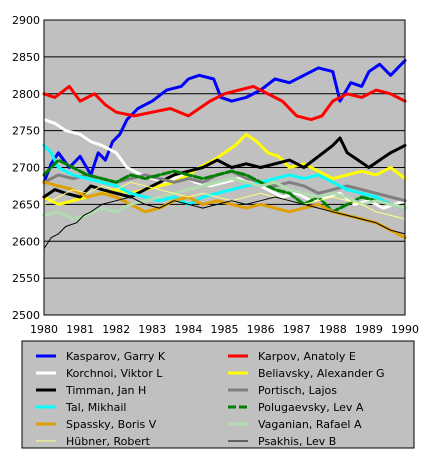  Describe the element at coordinates (116, 356) in the screenshot. I see `legend-label: Kasparov, Garry K` at that location.